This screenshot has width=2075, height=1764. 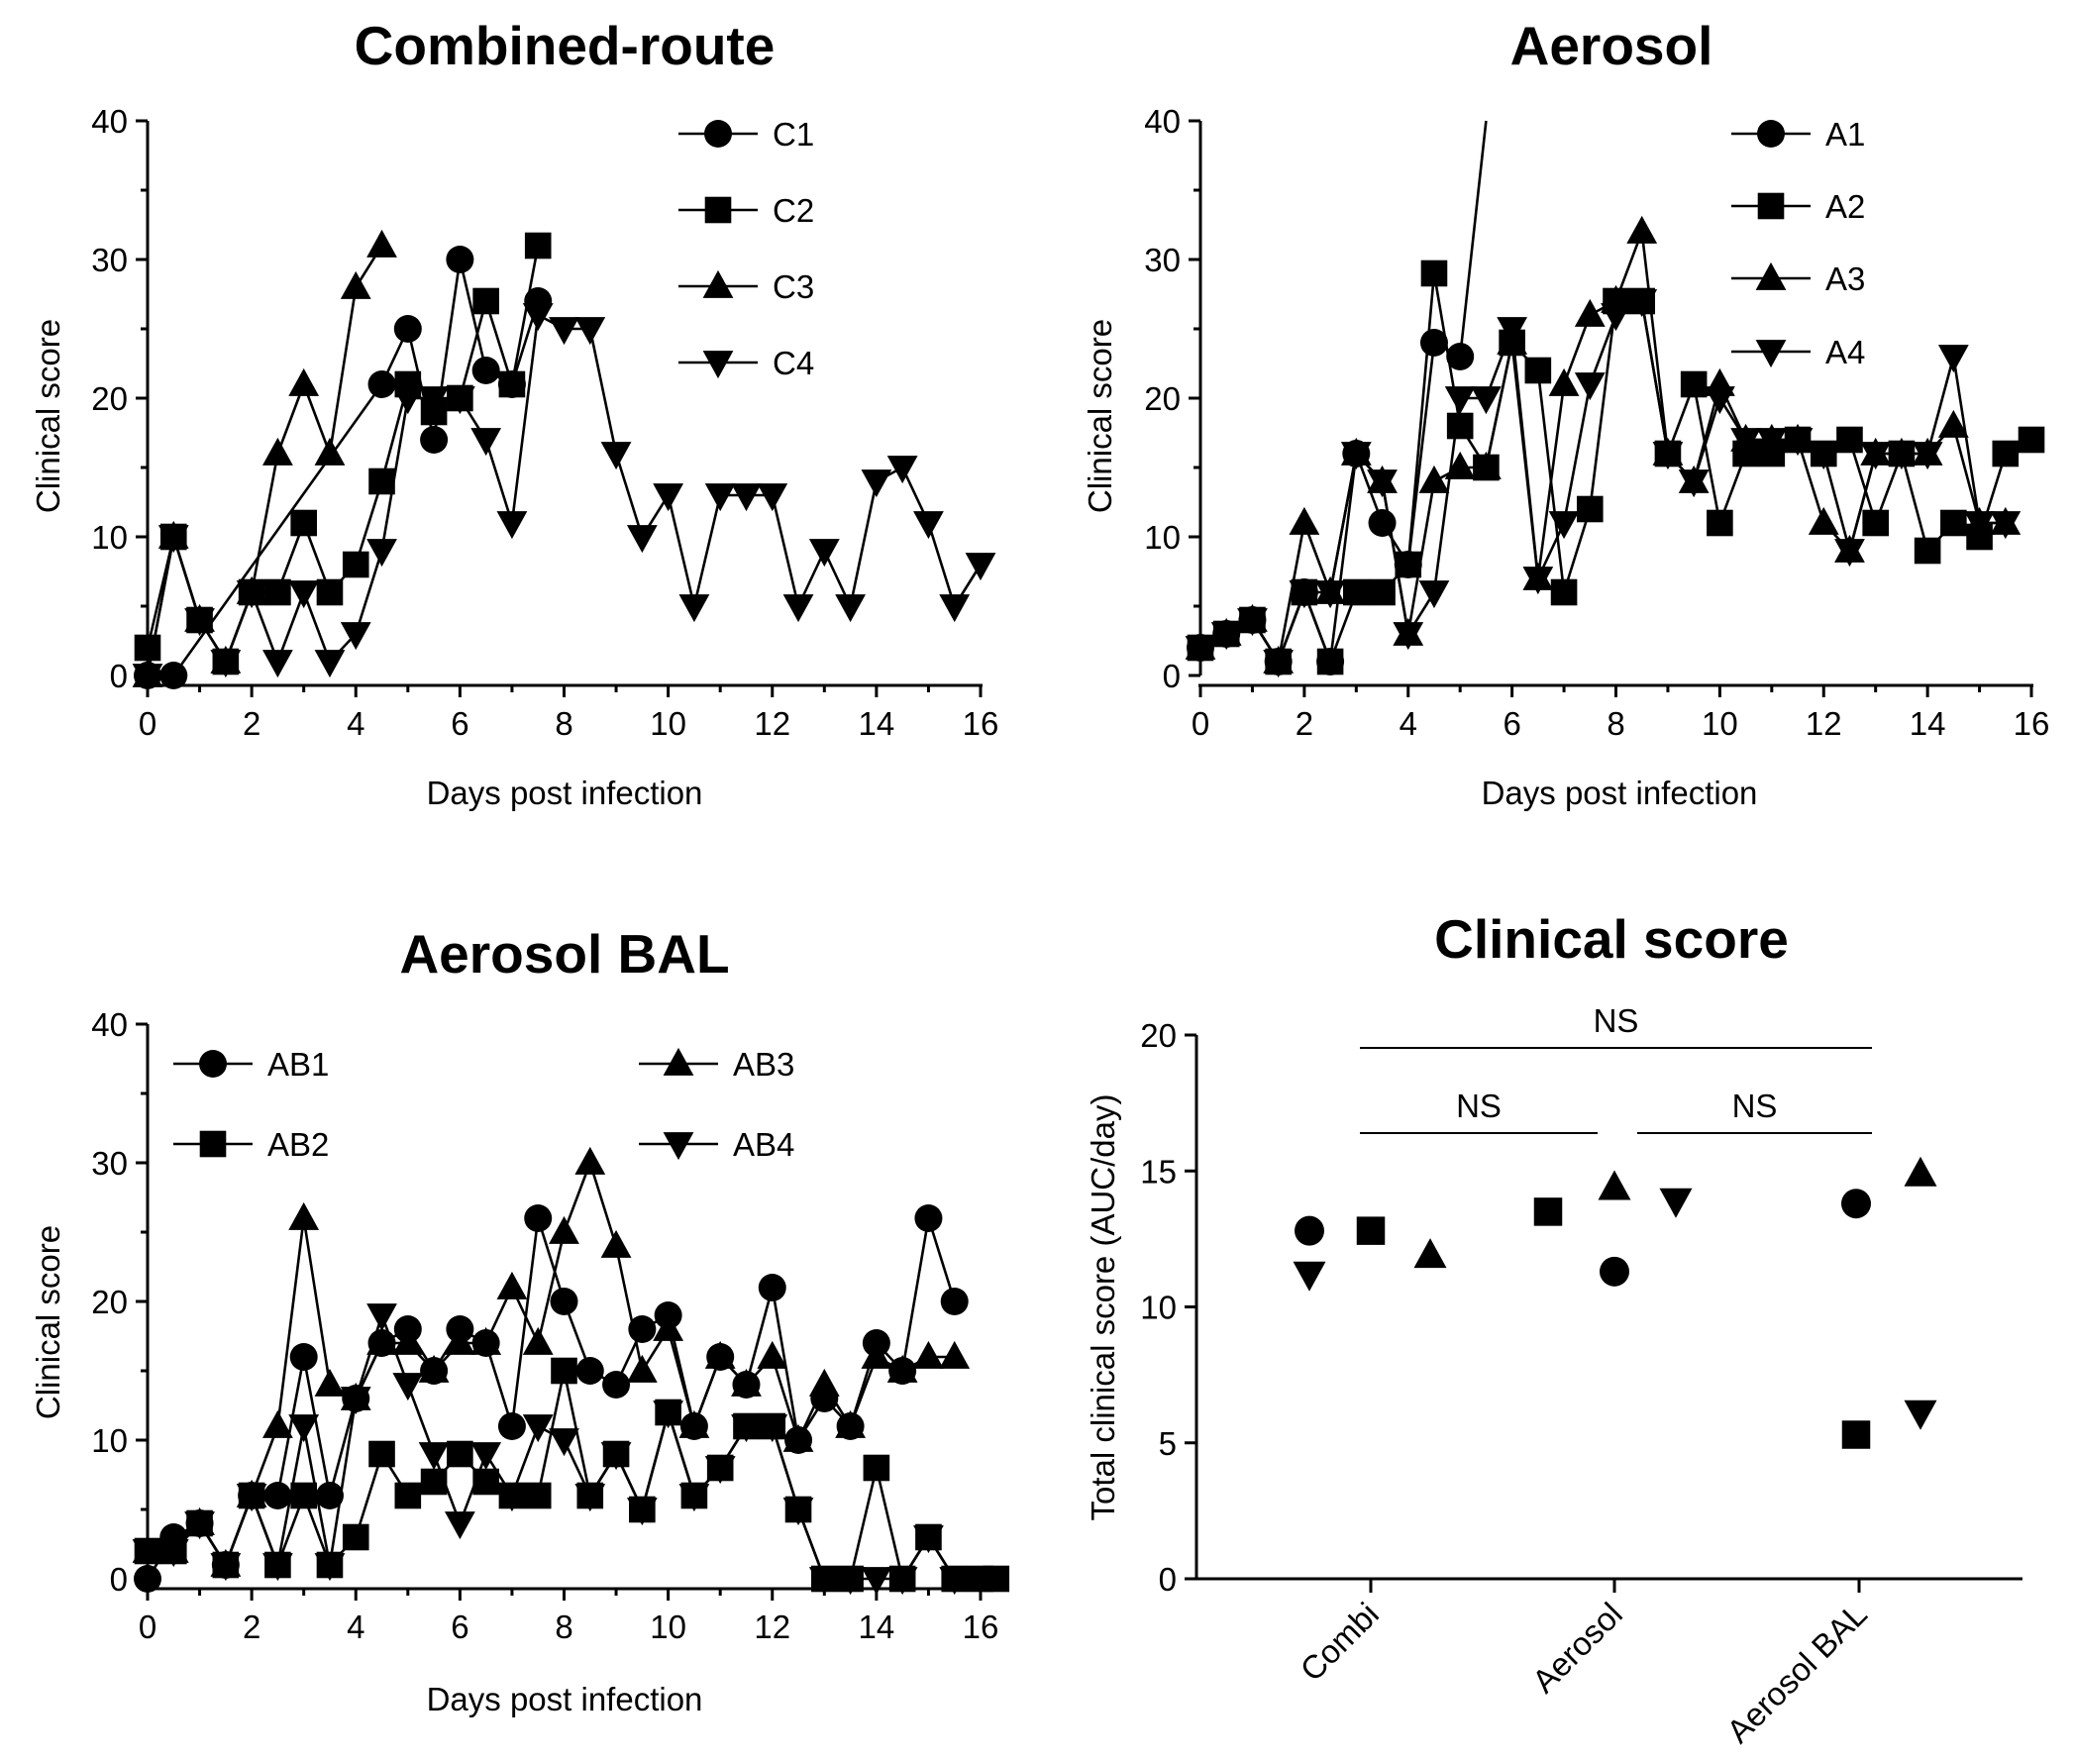 I want to click on x-tick-label: 8, so click(x=564, y=1626).